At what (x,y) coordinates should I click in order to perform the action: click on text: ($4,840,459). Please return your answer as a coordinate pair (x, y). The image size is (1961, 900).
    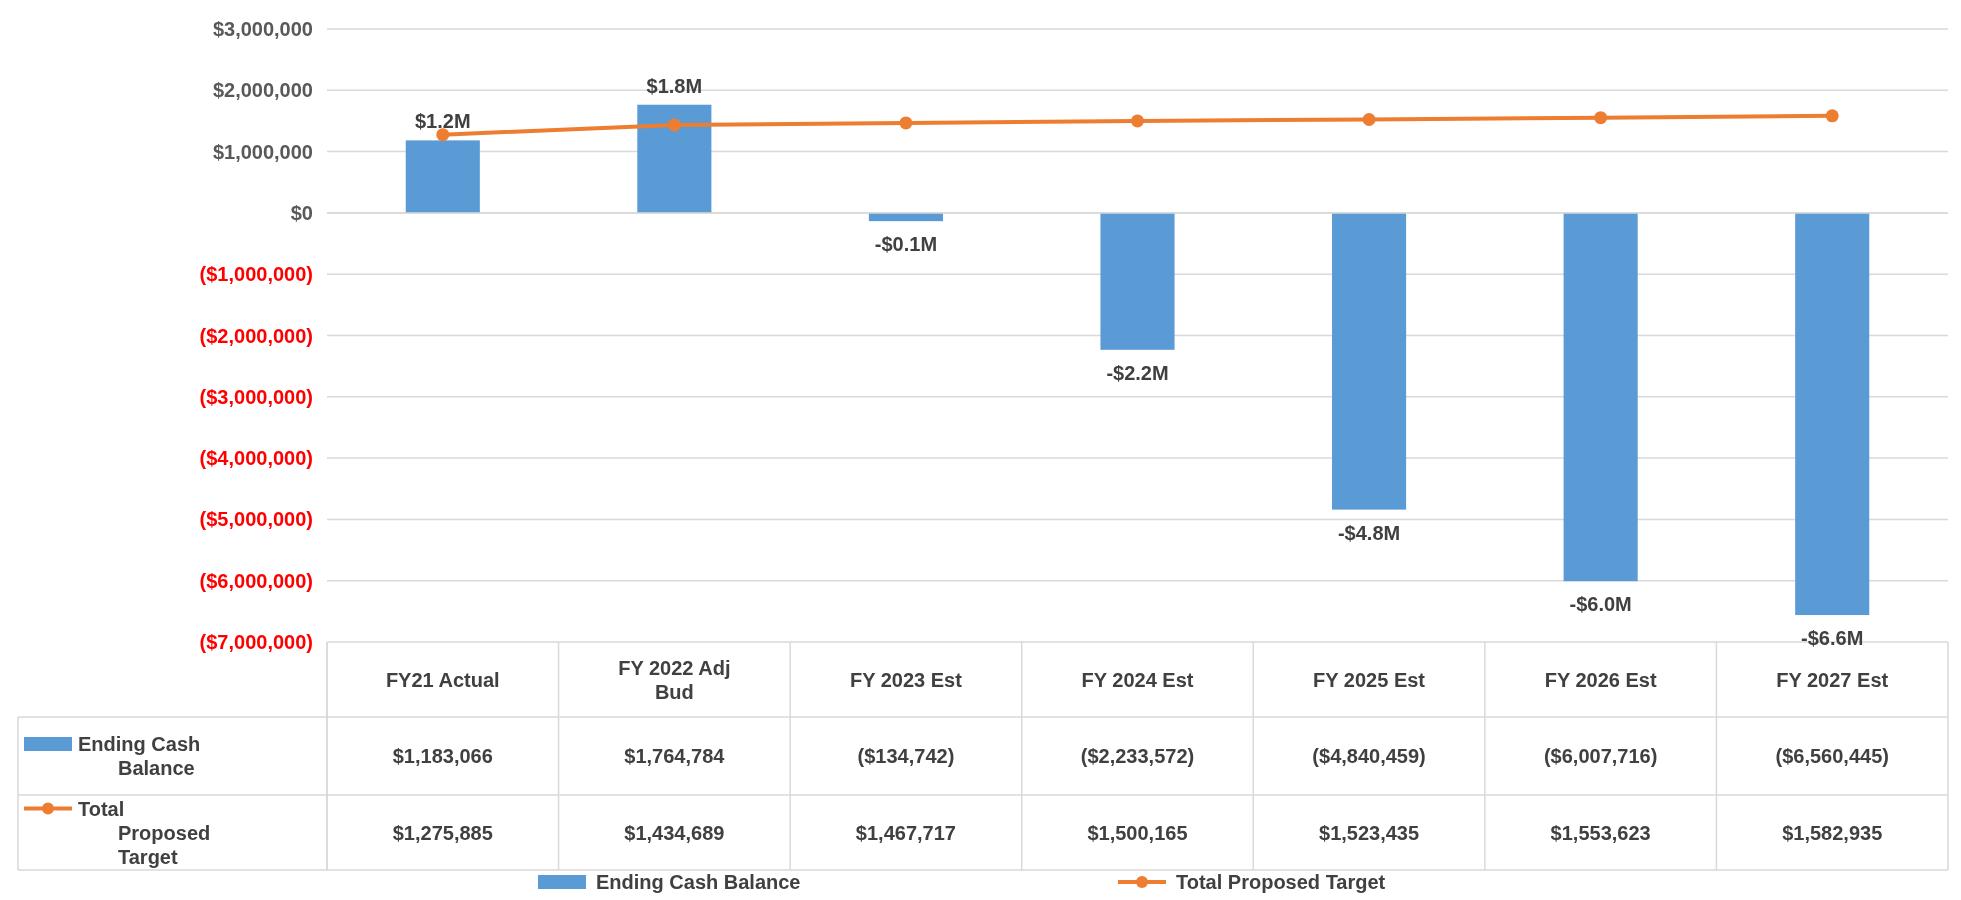
    Looking at the image, I should click on (1369, 756).